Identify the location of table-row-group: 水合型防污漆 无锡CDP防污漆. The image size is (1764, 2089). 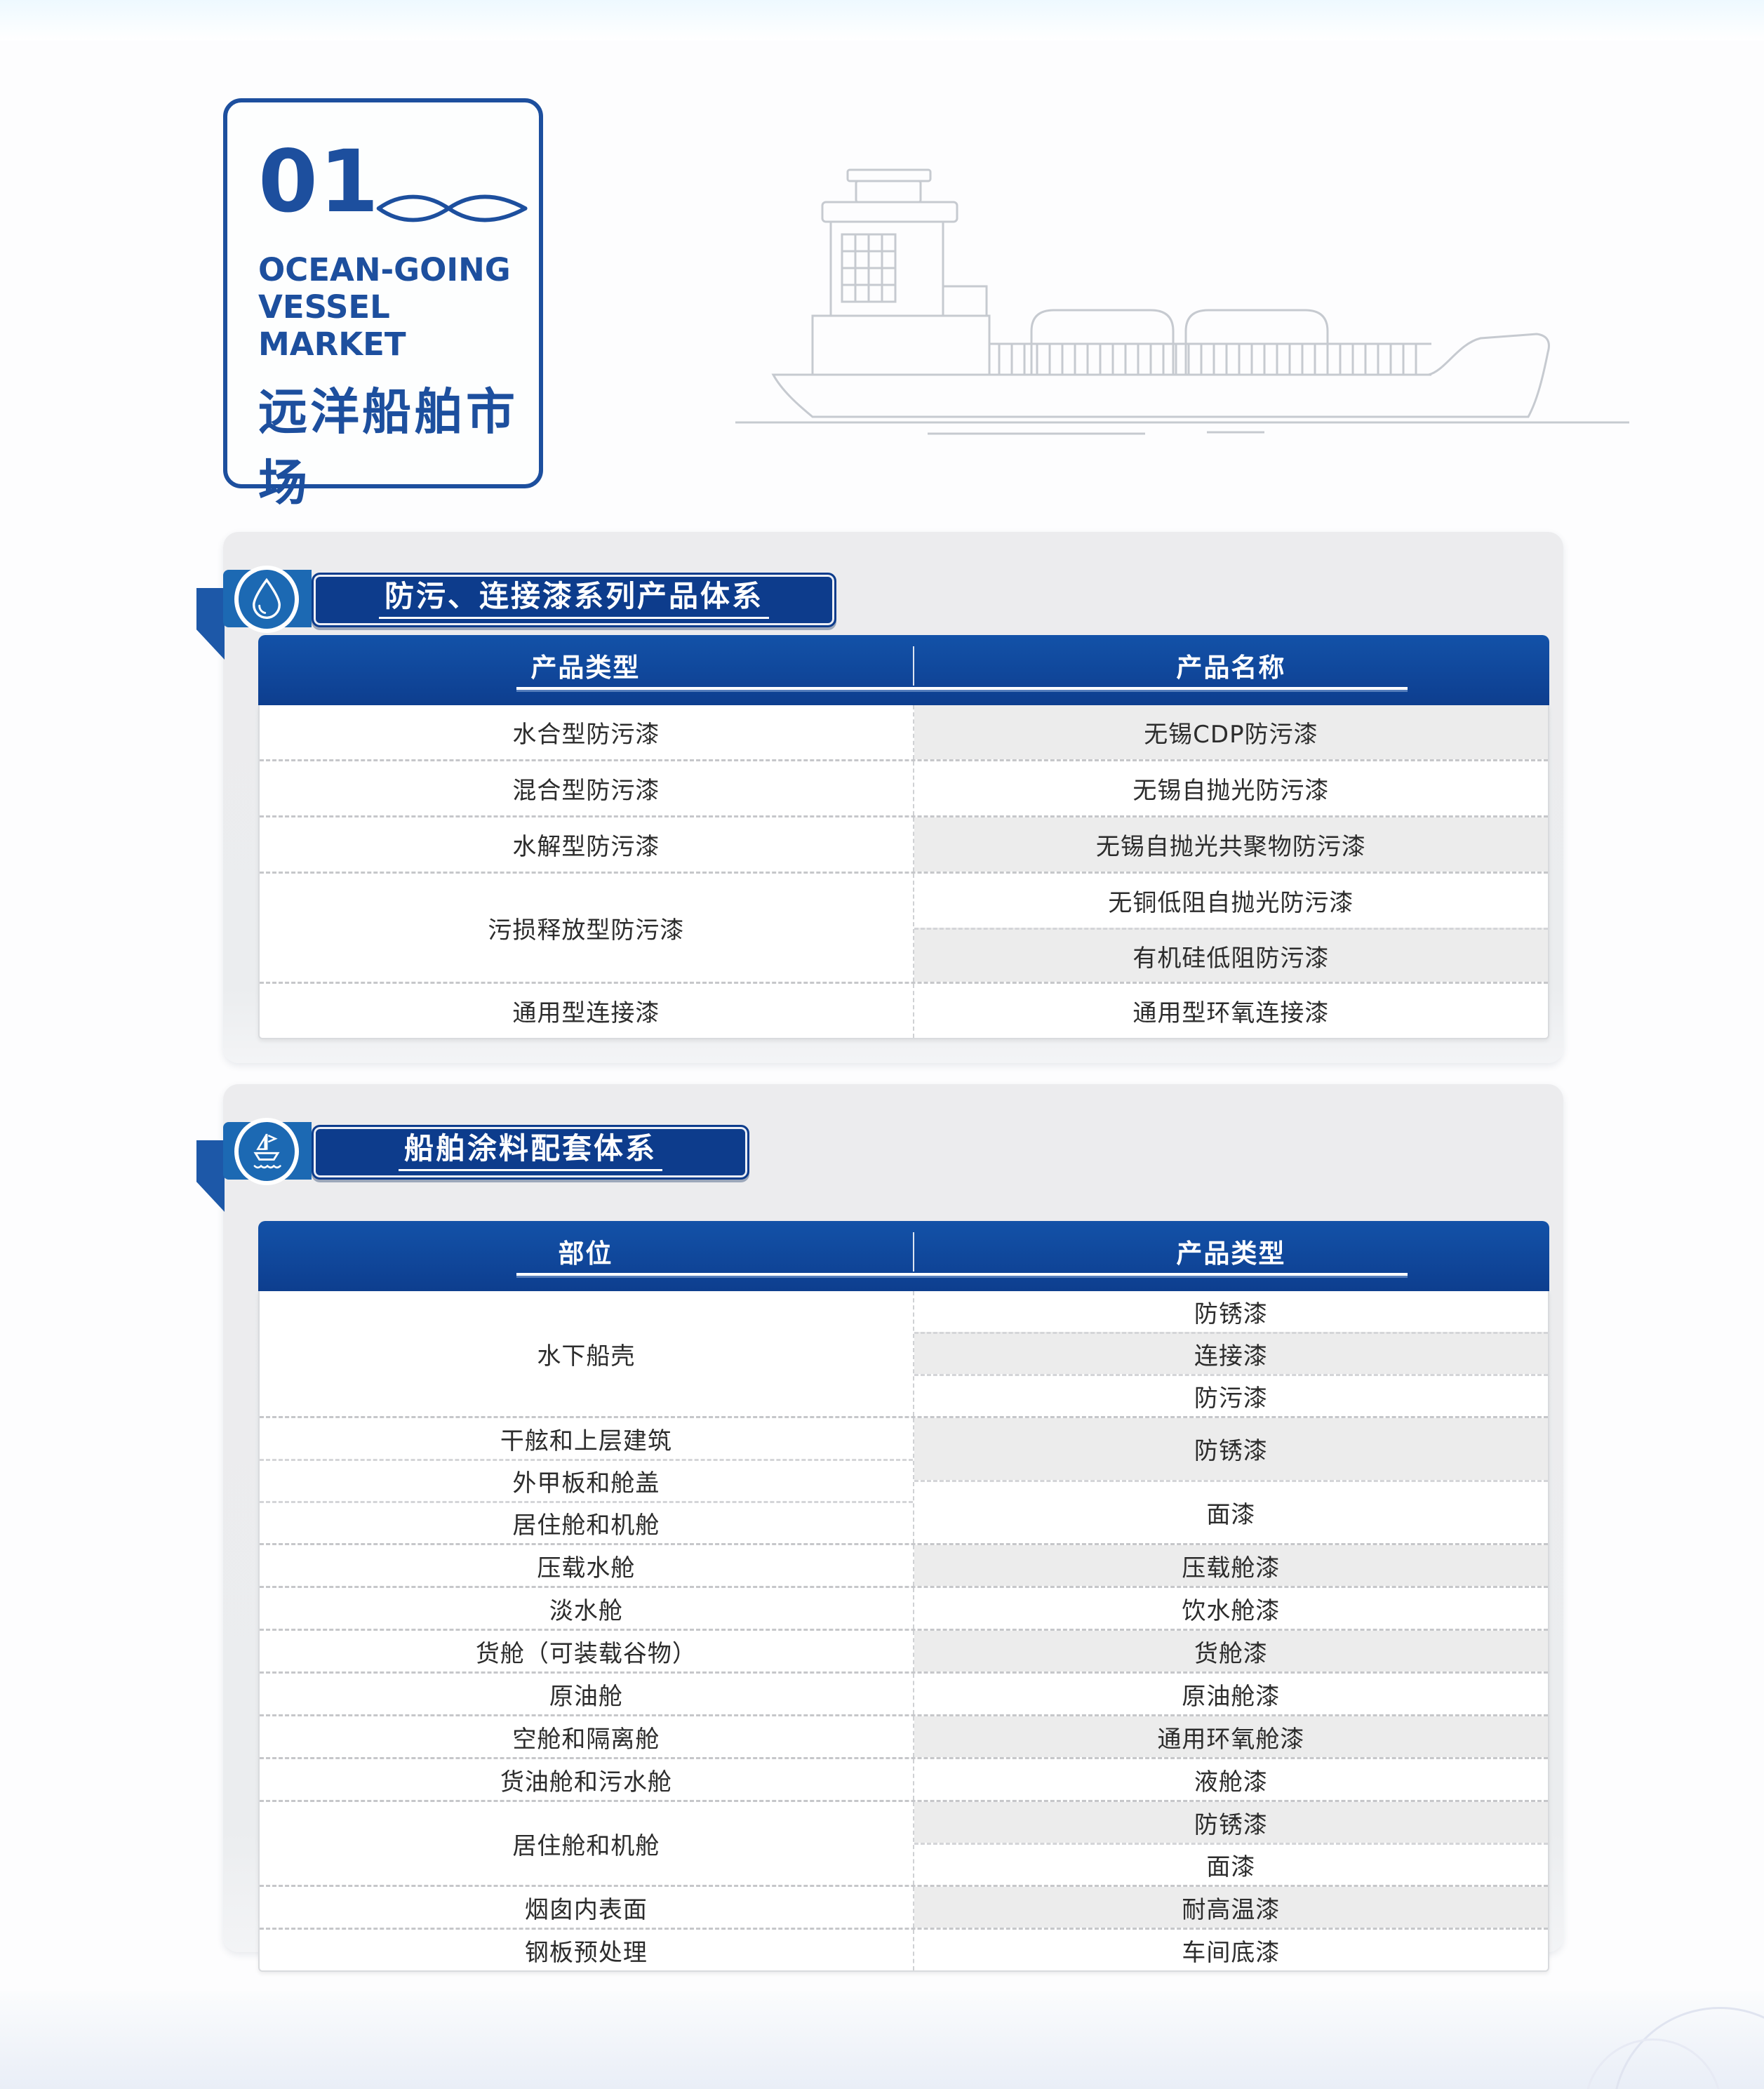
(904, 732).